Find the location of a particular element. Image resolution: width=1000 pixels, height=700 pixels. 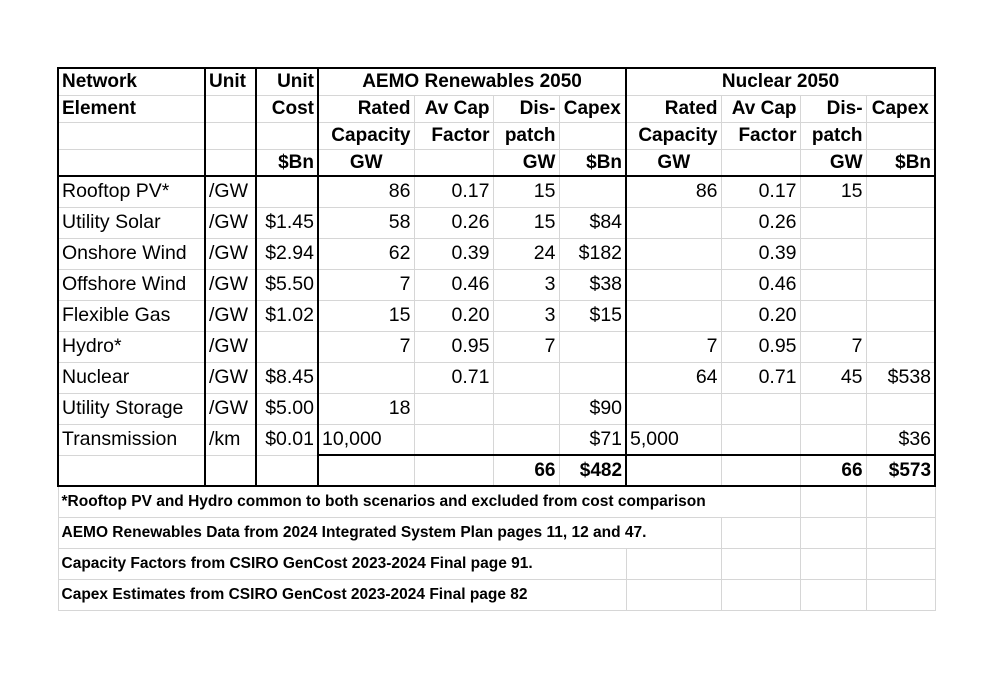

unit-cost: $5.50 is located at coordinates (287, 284).